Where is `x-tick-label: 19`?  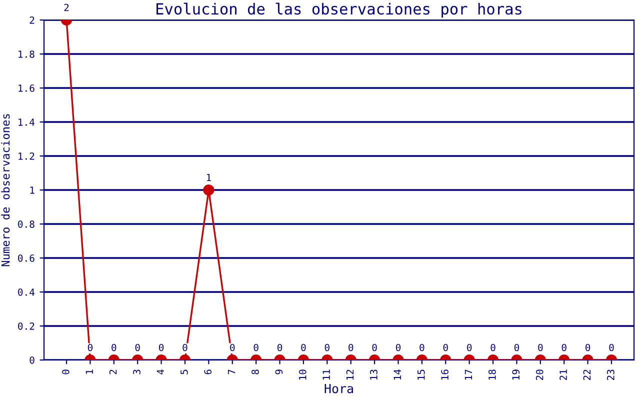 x-tick-label: 19 is located at coordinates (516, 375).